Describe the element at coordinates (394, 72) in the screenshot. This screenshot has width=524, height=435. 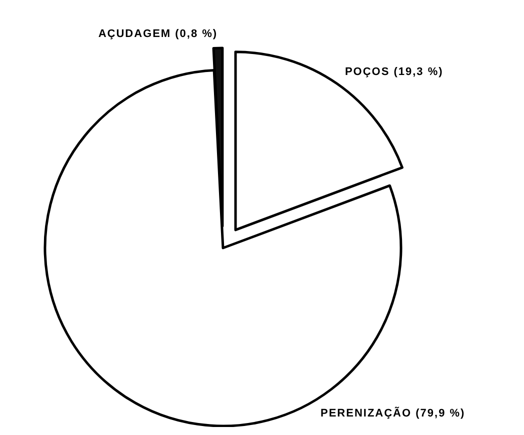
I see `slice-label: POÇOS (19,3 %)` at that location.